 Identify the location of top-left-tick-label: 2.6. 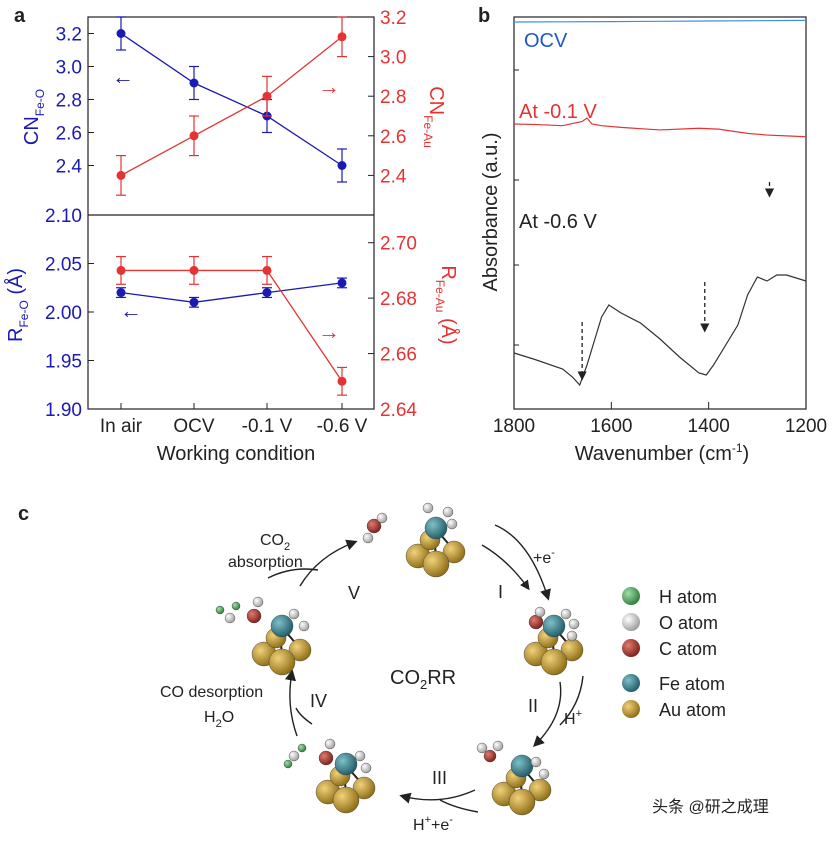
(69, 134).